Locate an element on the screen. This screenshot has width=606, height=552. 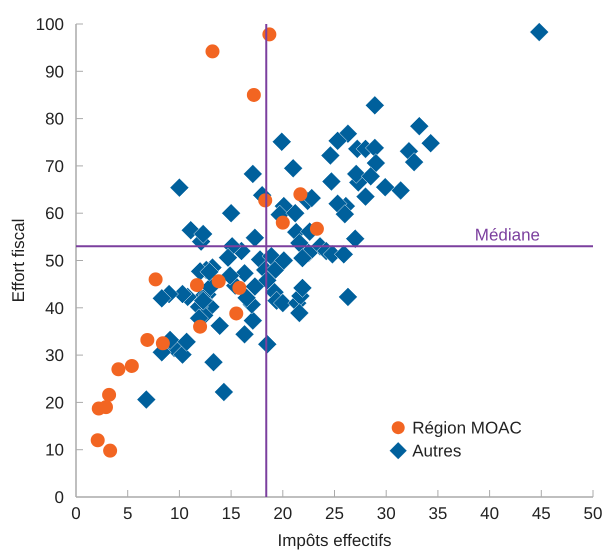
x-tick-label: 40 is located at coordinates (490, 513).